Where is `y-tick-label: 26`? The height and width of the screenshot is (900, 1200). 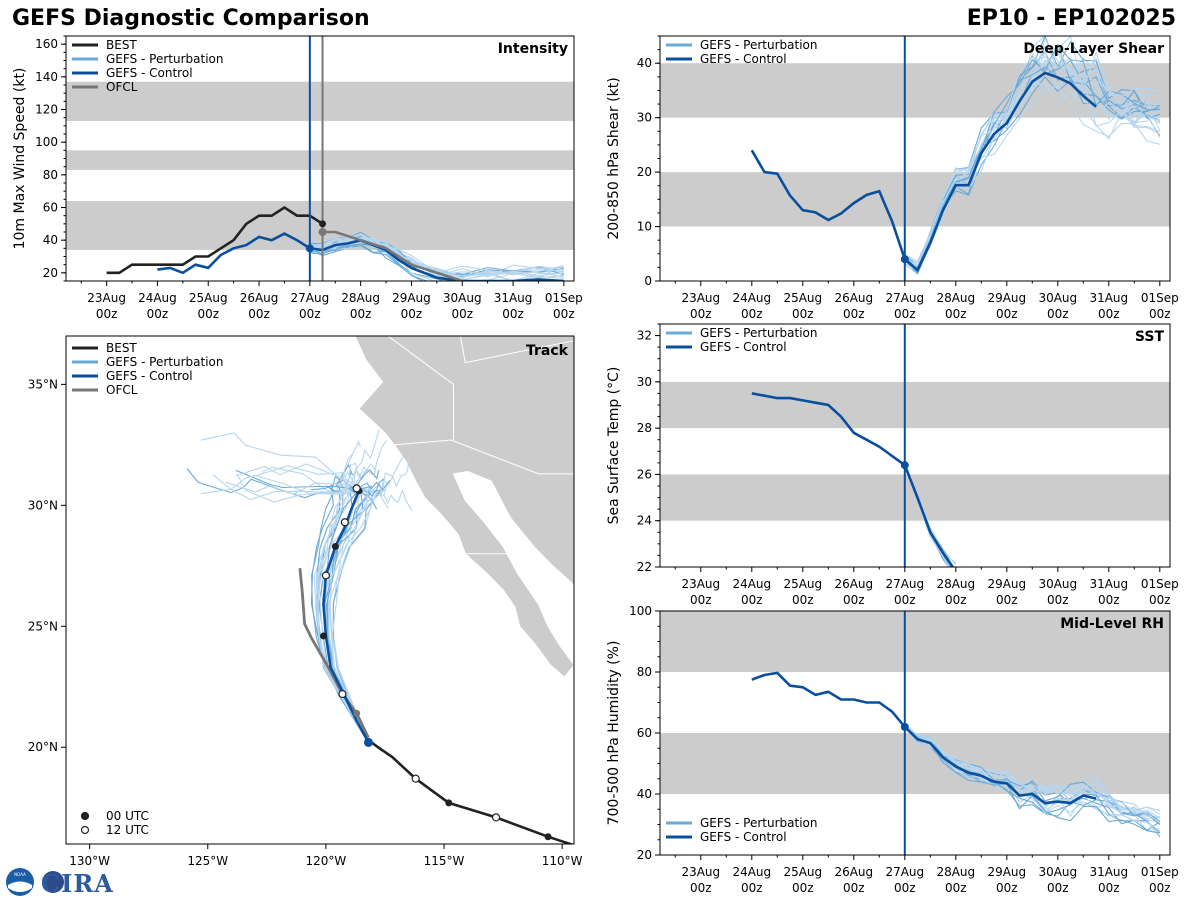
y-tick-label: 26 is located at coordinates (644, 474).